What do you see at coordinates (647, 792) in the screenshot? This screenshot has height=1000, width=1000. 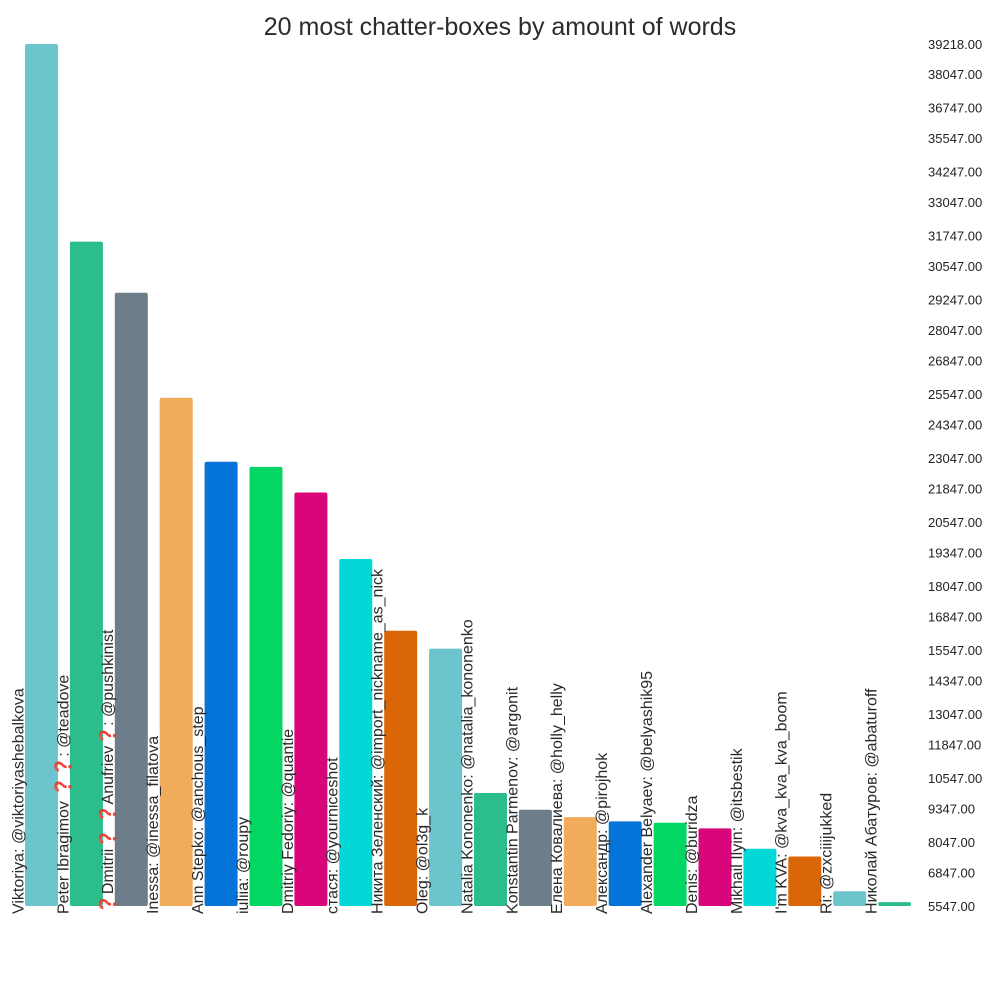 I see `bar-label-15: Alexander Belyaev: @belyashik95` at bounding box center [647, 792].